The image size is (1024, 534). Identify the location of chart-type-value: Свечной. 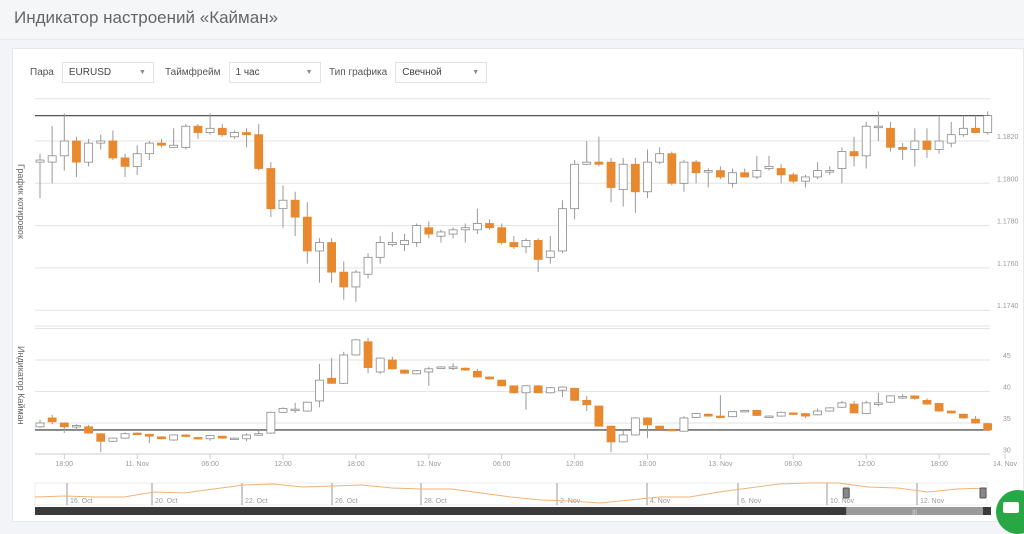
(422, 72).